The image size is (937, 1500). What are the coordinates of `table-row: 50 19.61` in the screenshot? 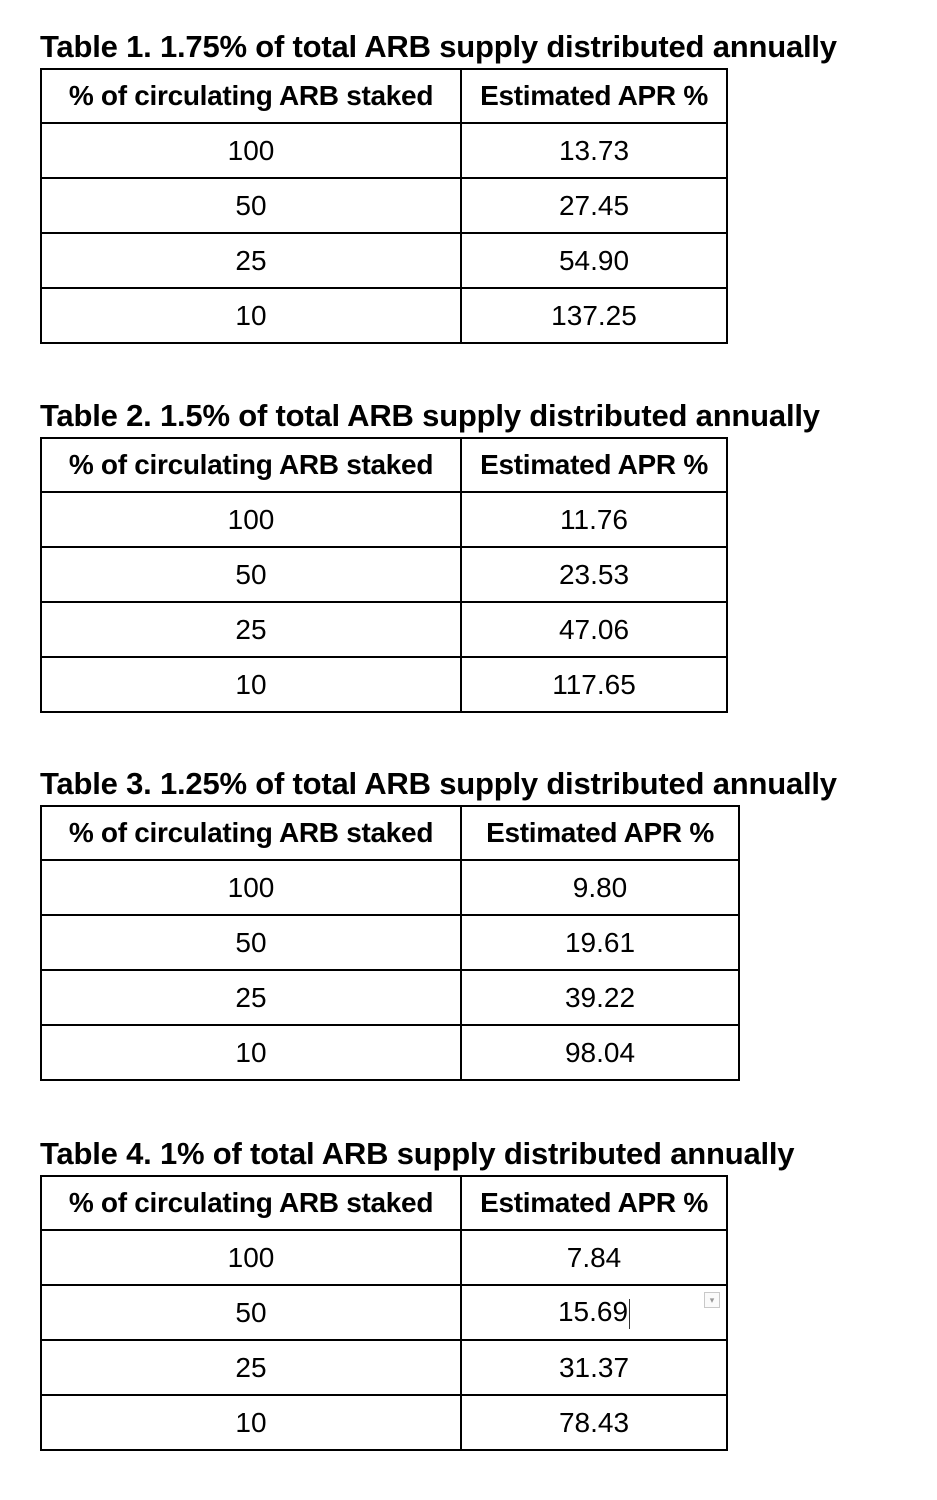 It's located at (390, 942).